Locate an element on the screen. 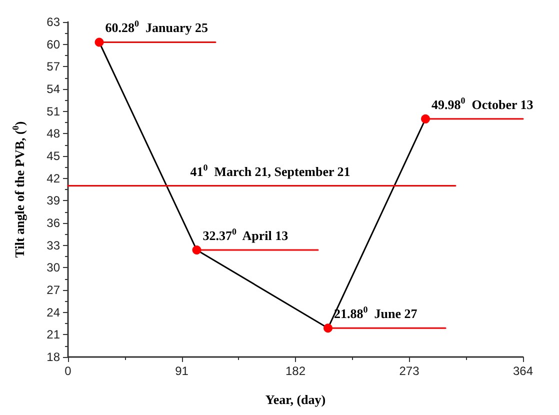  x-tick-label: 91 is located at coordinates (182, 371).